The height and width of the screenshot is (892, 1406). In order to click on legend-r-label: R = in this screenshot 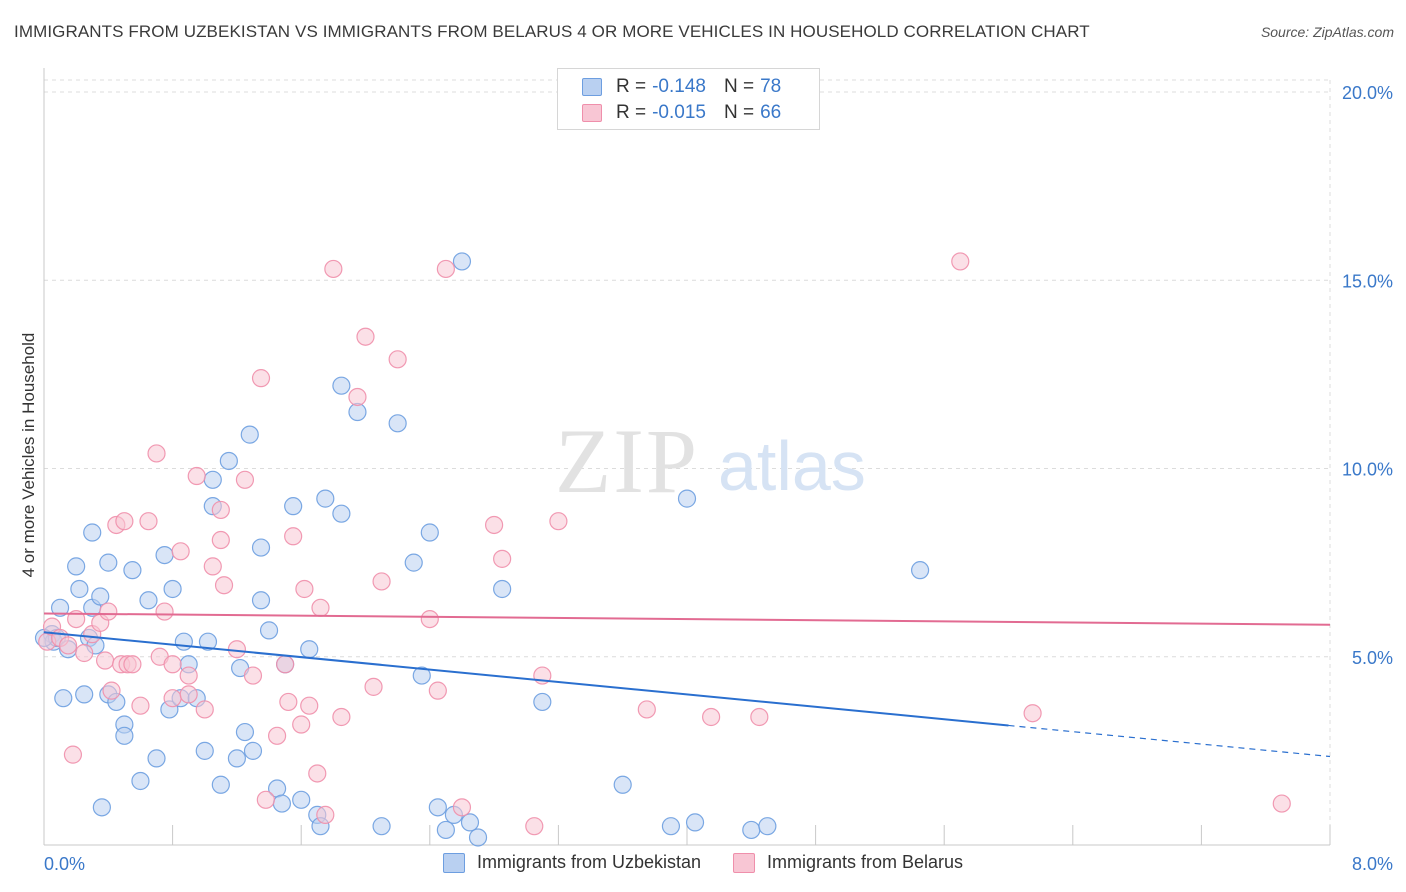, I will do `click(631, 112)`.